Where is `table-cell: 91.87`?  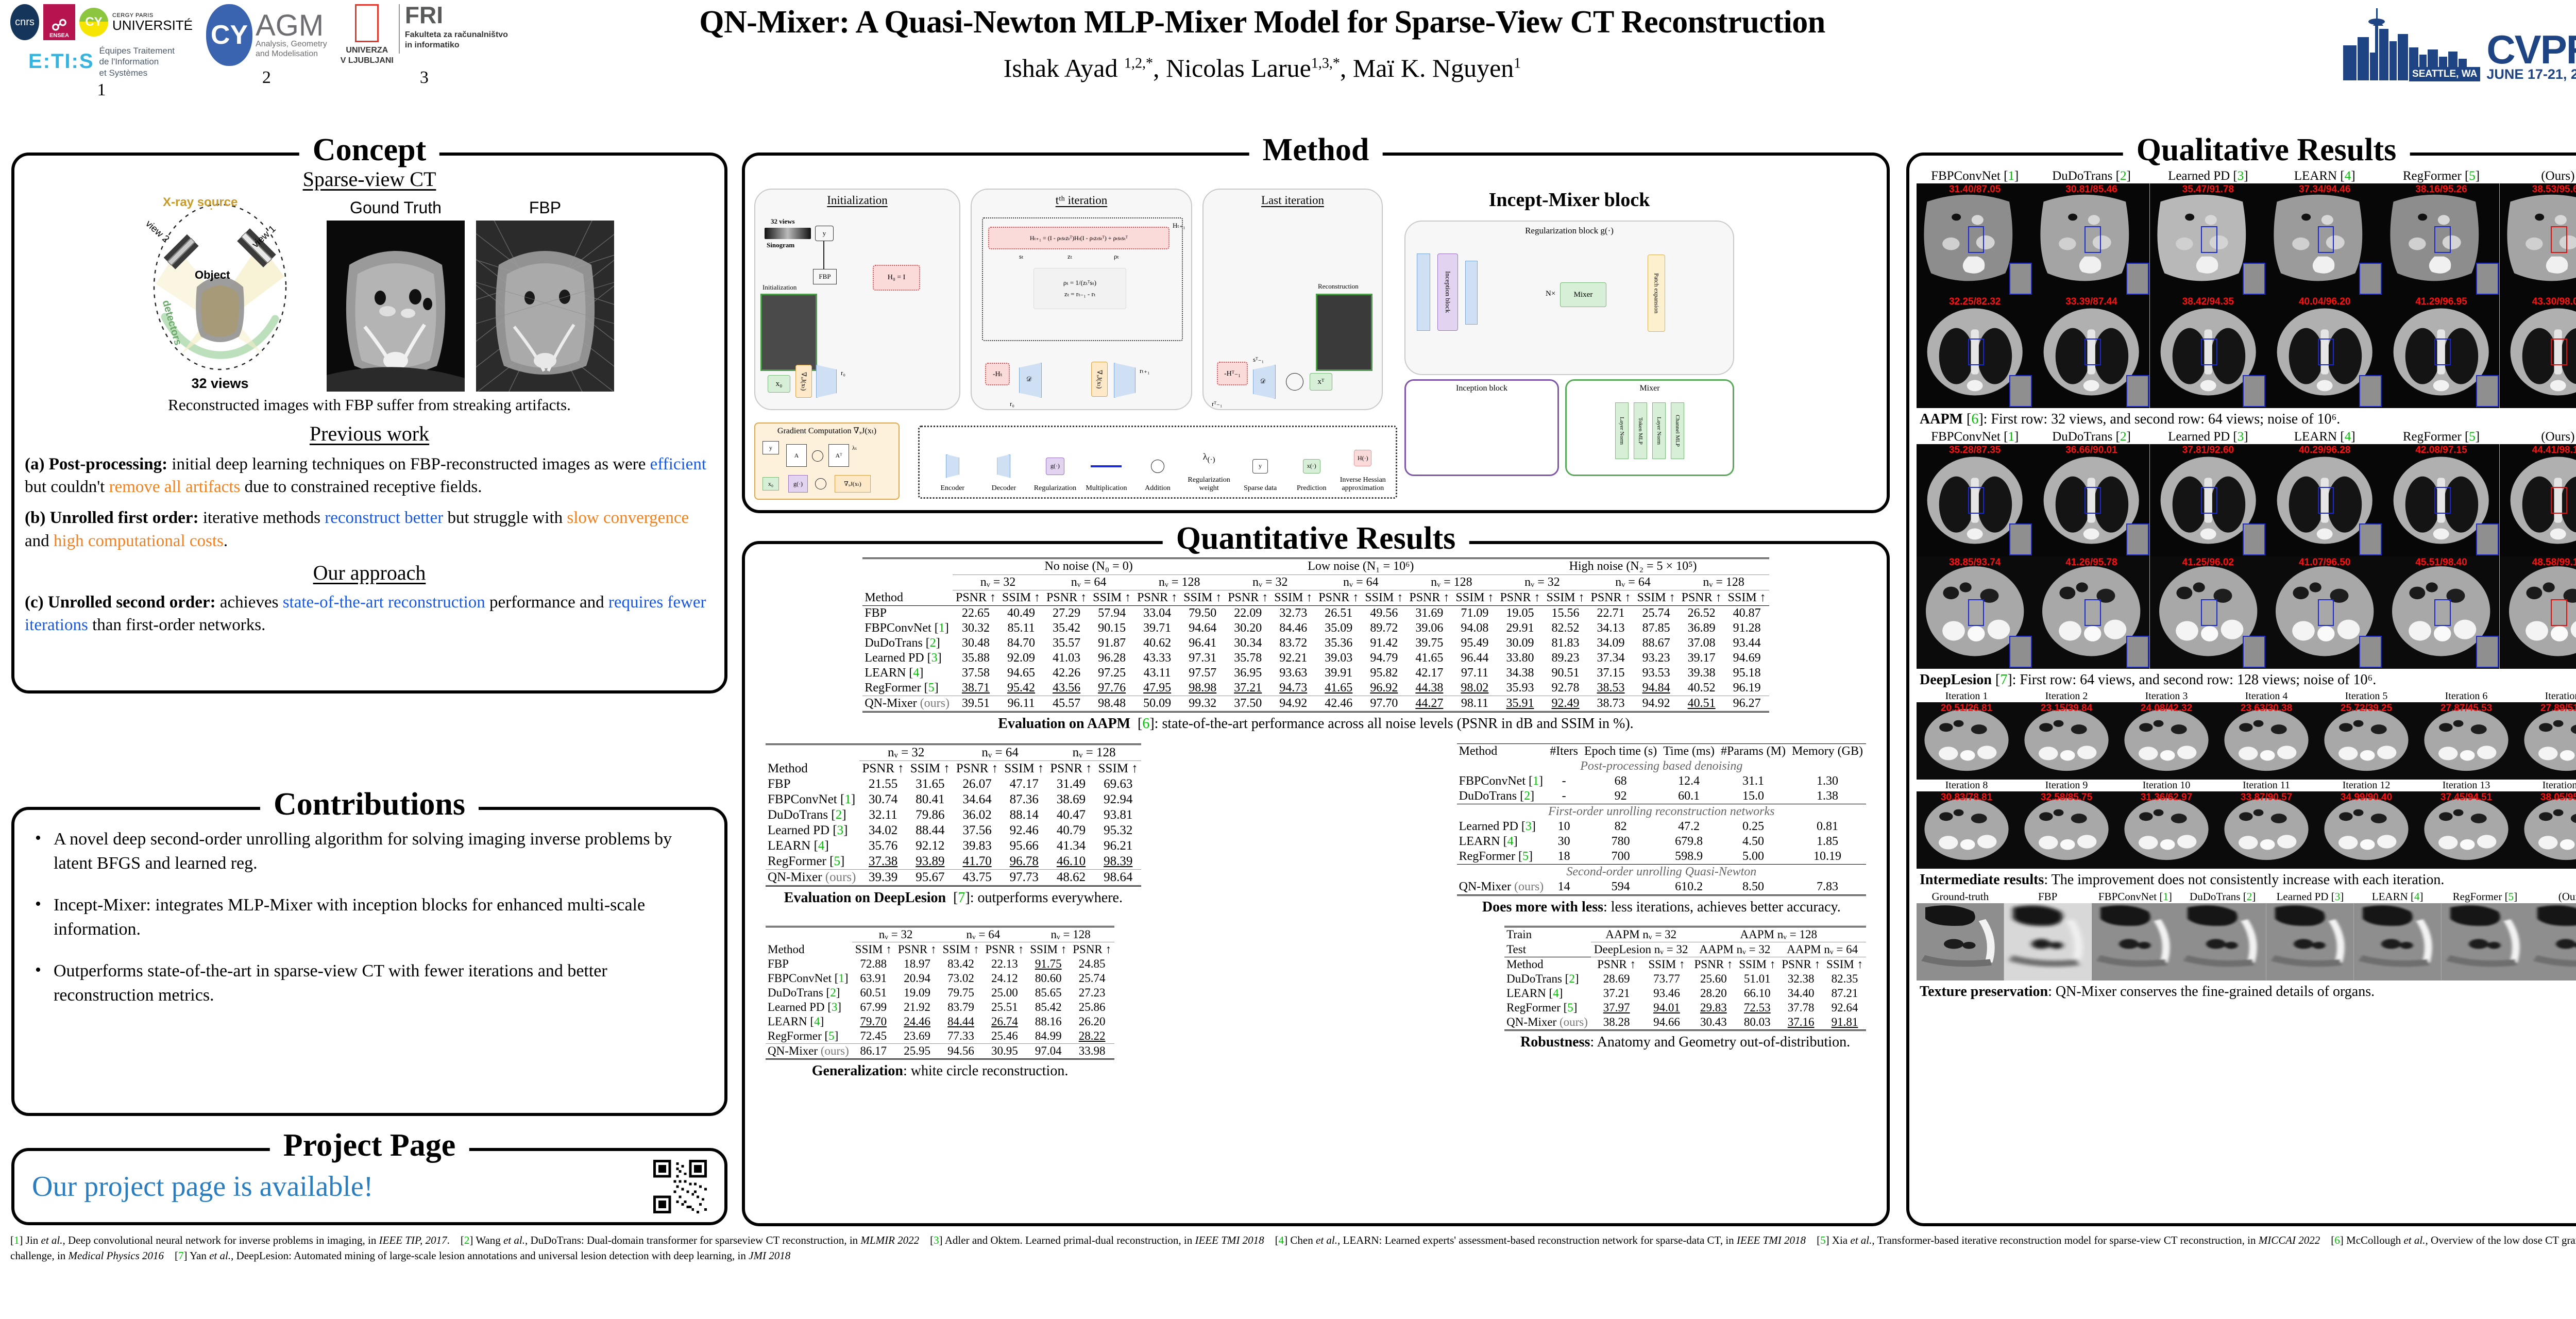
table-cell: 91.87 is located at coordinates (1112, 643).